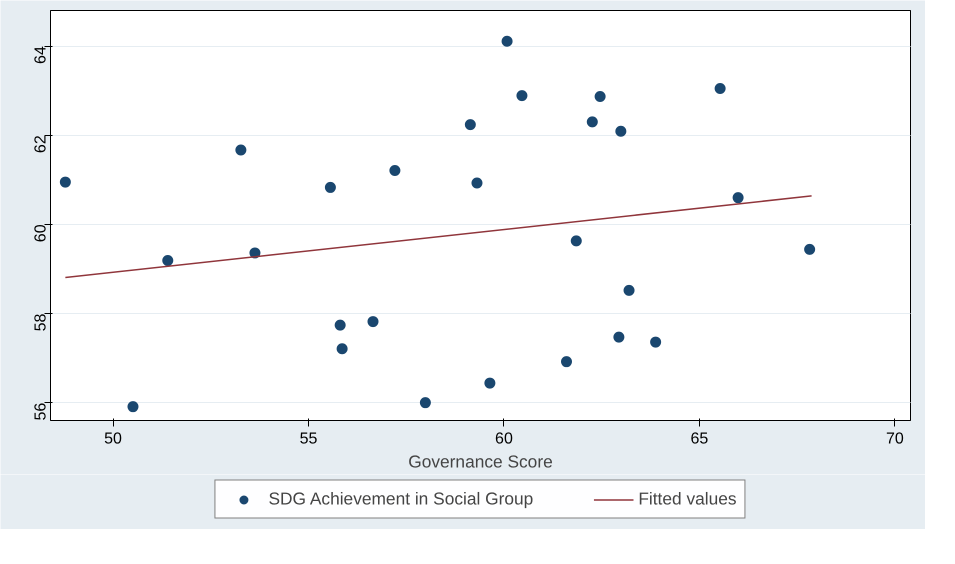 This screenshot has height=564, width=955. What do you see at coordinates (687, 499) in the screenshot?
I see `legend-label: Fitted values` at bounding box center [687, 499].